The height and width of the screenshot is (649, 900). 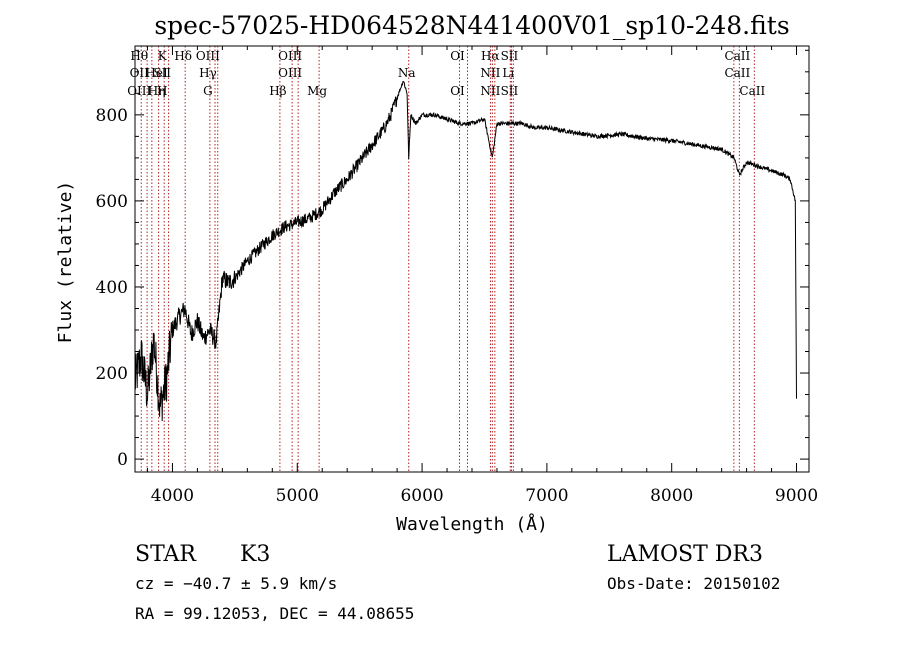 I want to click on line-marker-label: Hθ, so click(x=139, y=56).